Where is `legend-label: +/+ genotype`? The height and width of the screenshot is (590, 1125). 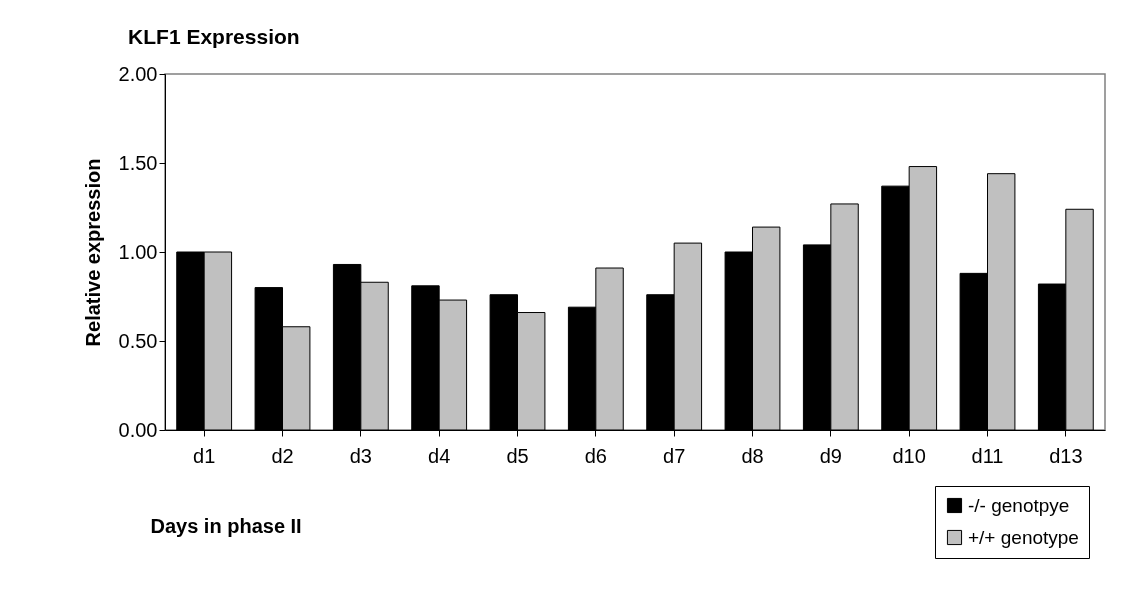
legend-label: +/+ genotype is located at coordinates (1023, 537).